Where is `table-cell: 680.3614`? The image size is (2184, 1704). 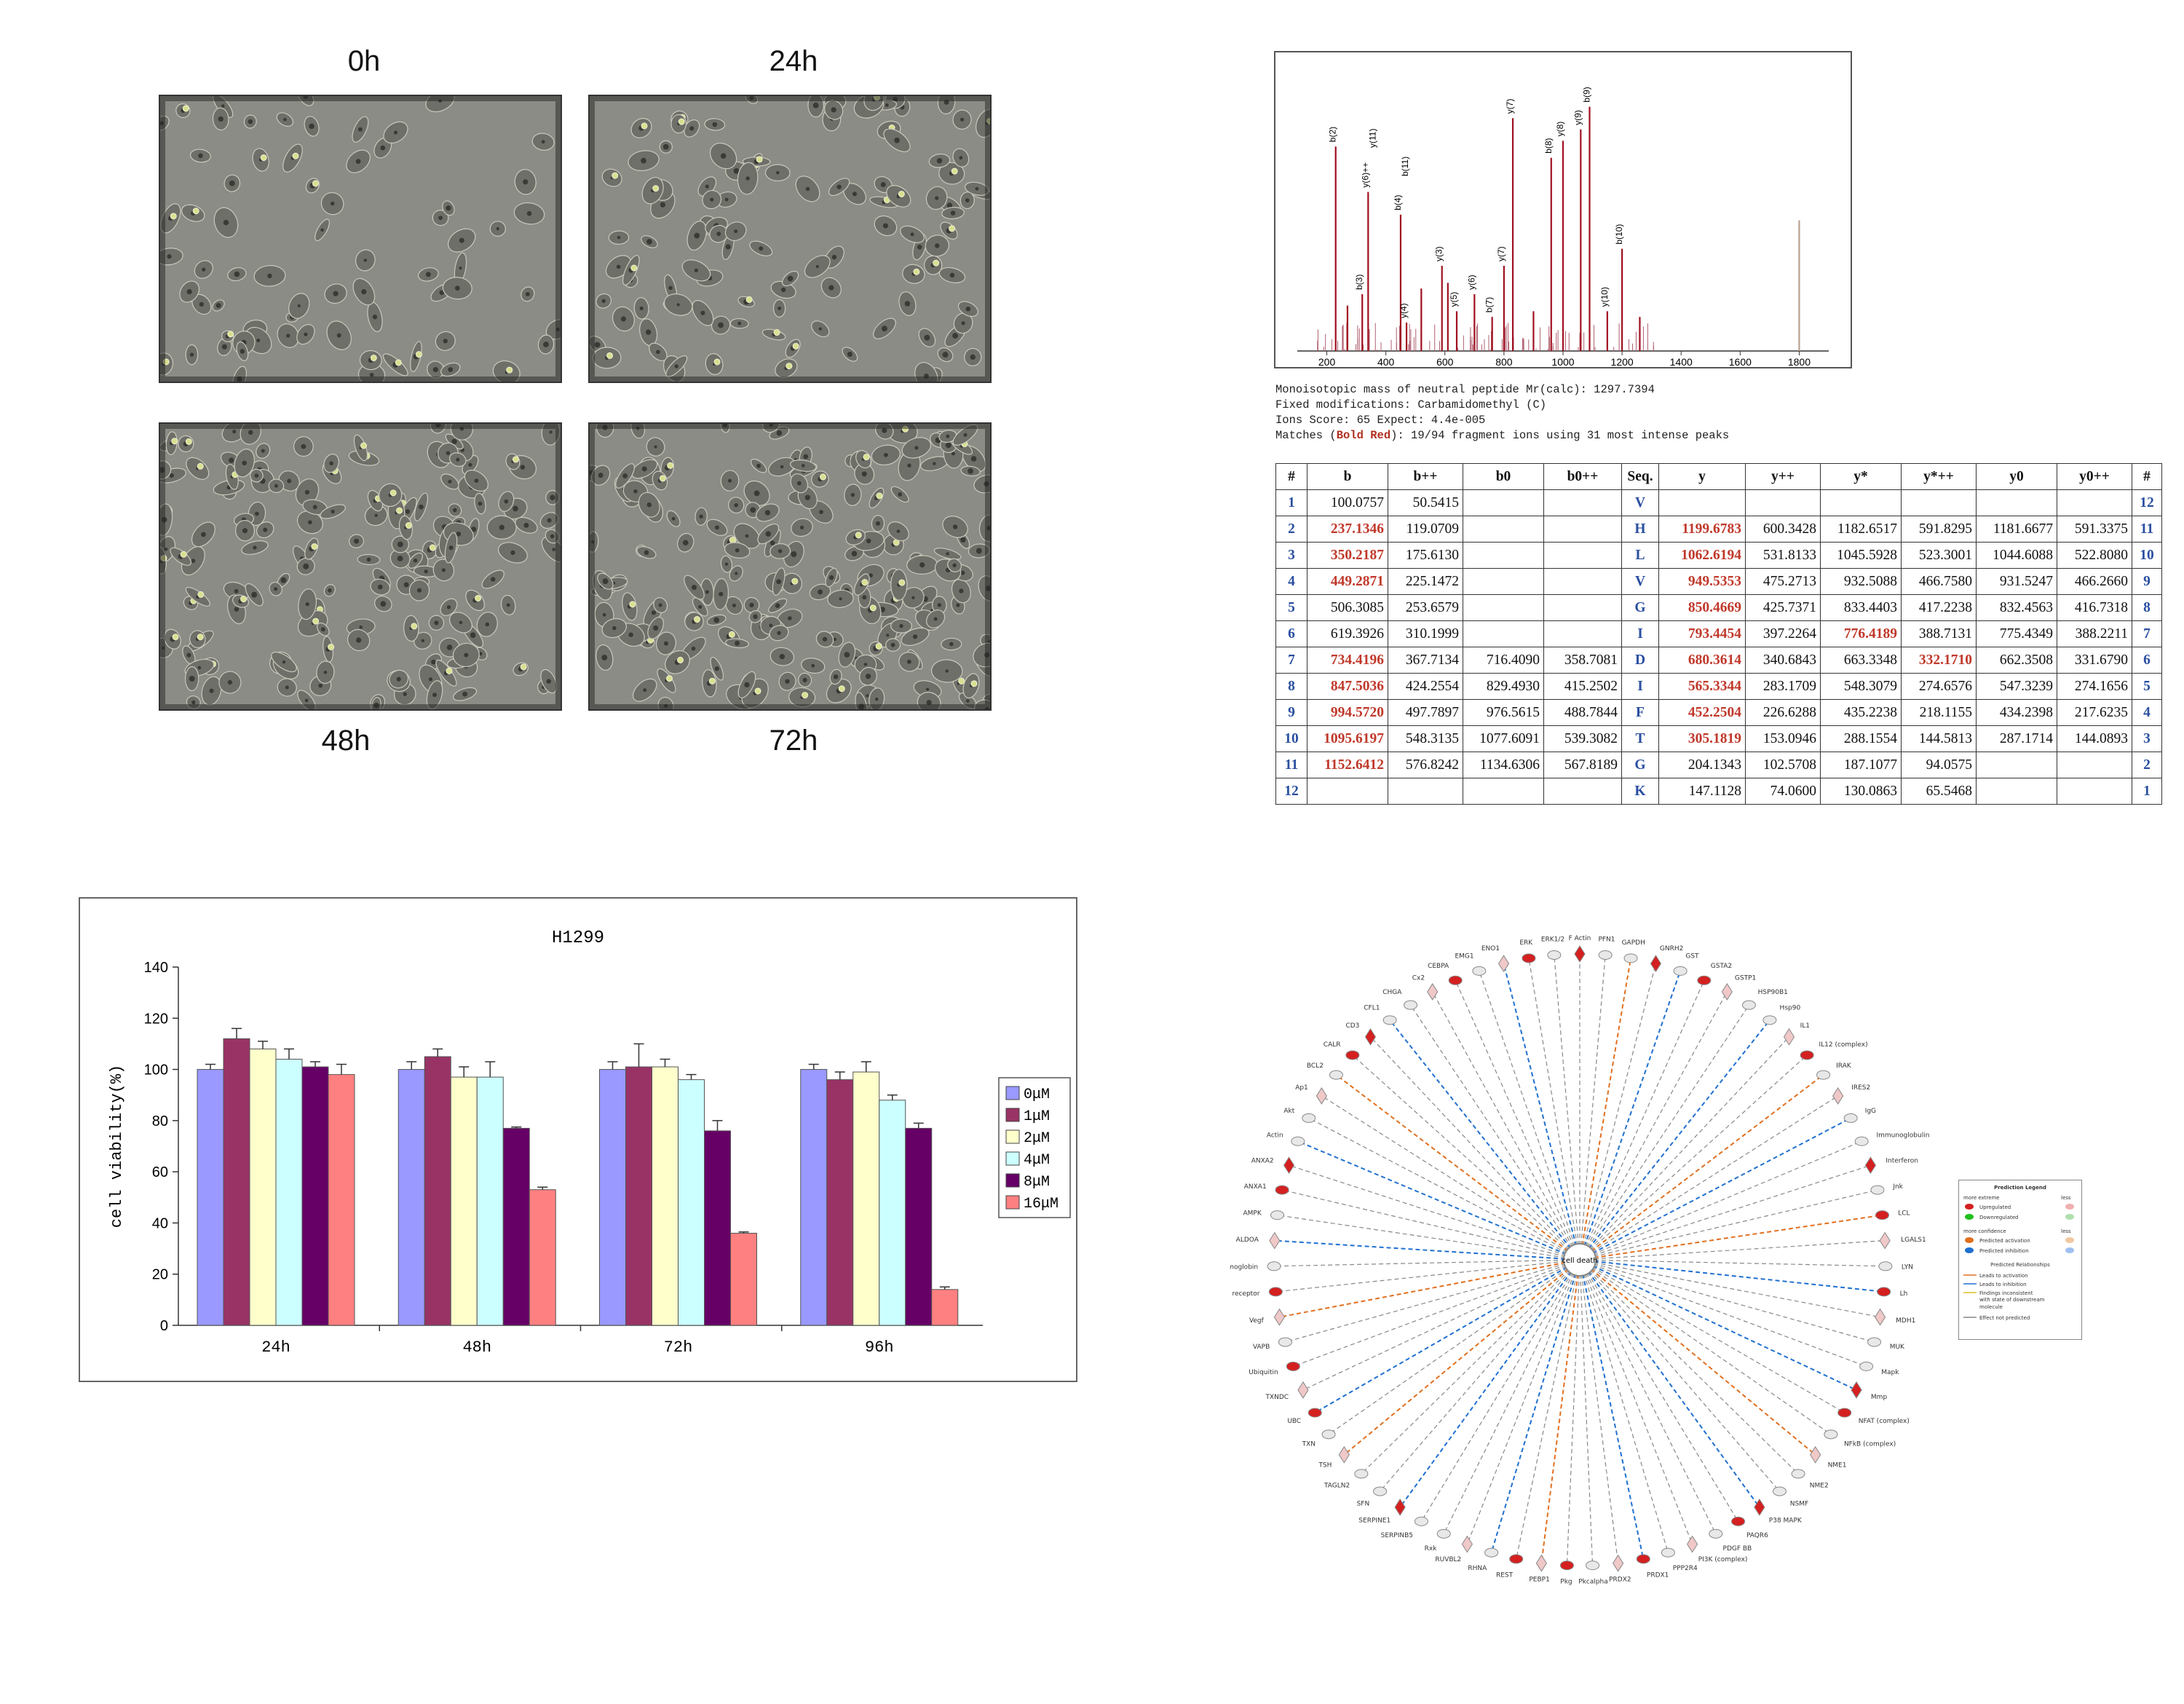 table-cell: 680.3614 is located at coordinates (1702, 660).